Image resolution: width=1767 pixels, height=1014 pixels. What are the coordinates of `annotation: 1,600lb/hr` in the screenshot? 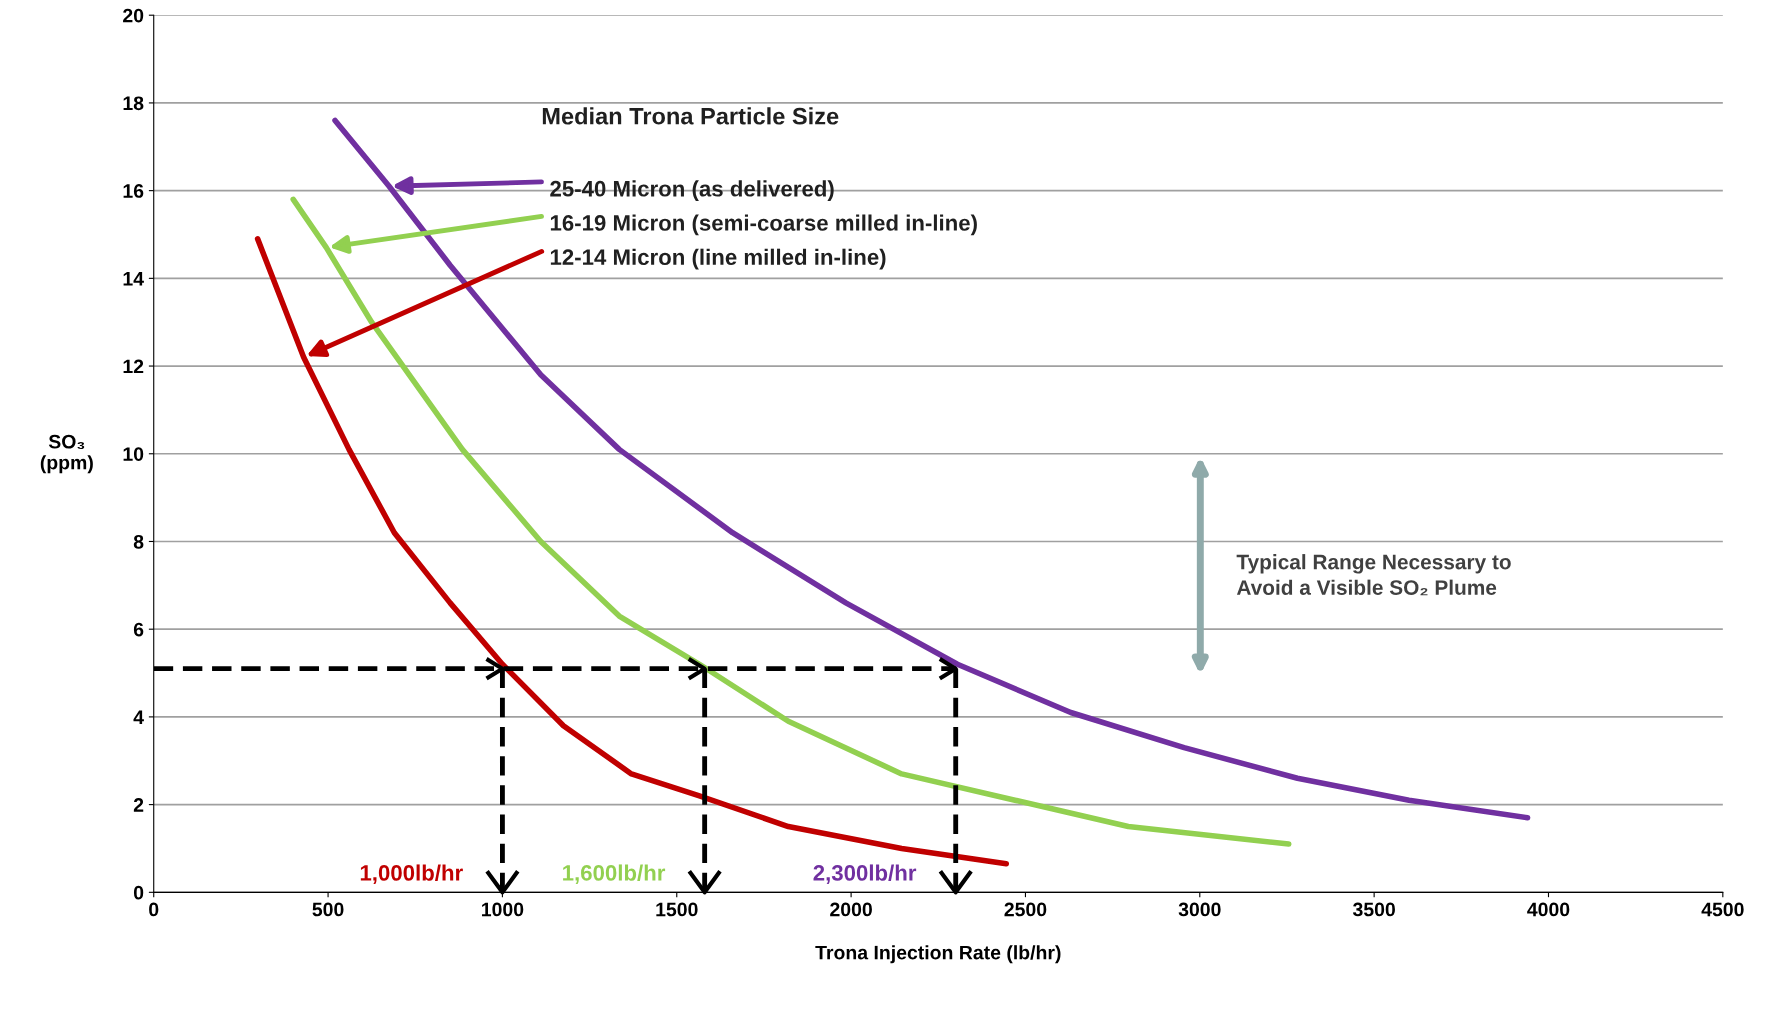 It's located at (614, 874).